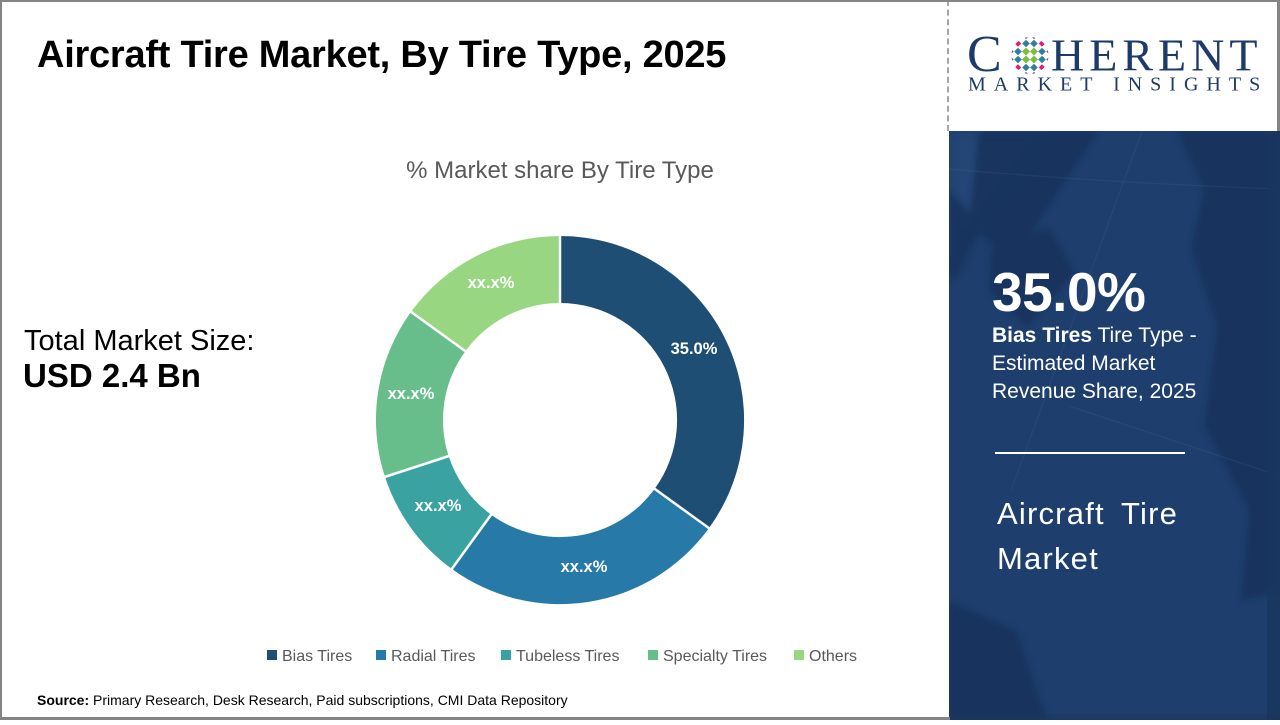  Describe the element at coordinates (985, 55) in the screenshot. I see `svg-text: C` at that location.